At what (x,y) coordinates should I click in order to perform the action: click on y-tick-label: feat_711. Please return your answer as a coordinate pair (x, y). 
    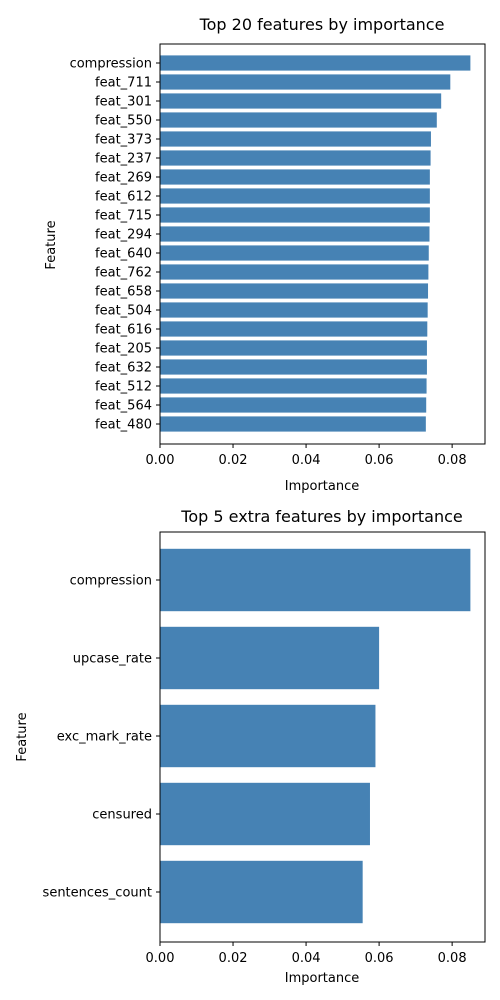
    Looking at the image, I should click on (123, 83).